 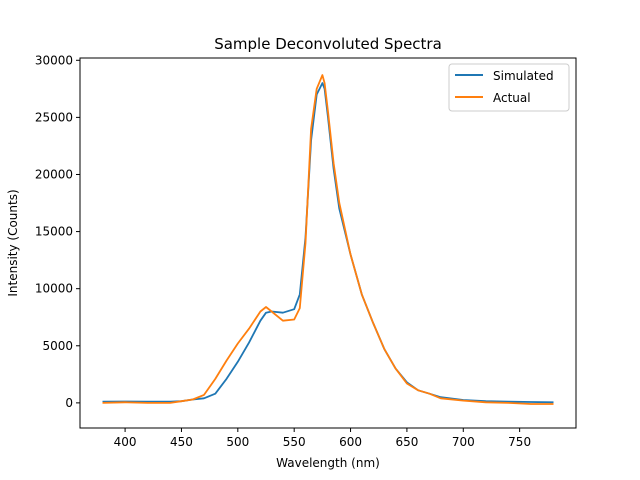 What do you see at coordinates (54, 289) in the screenshot?
I see `y-tick-label: 10000` at bounding box center [54, 289].